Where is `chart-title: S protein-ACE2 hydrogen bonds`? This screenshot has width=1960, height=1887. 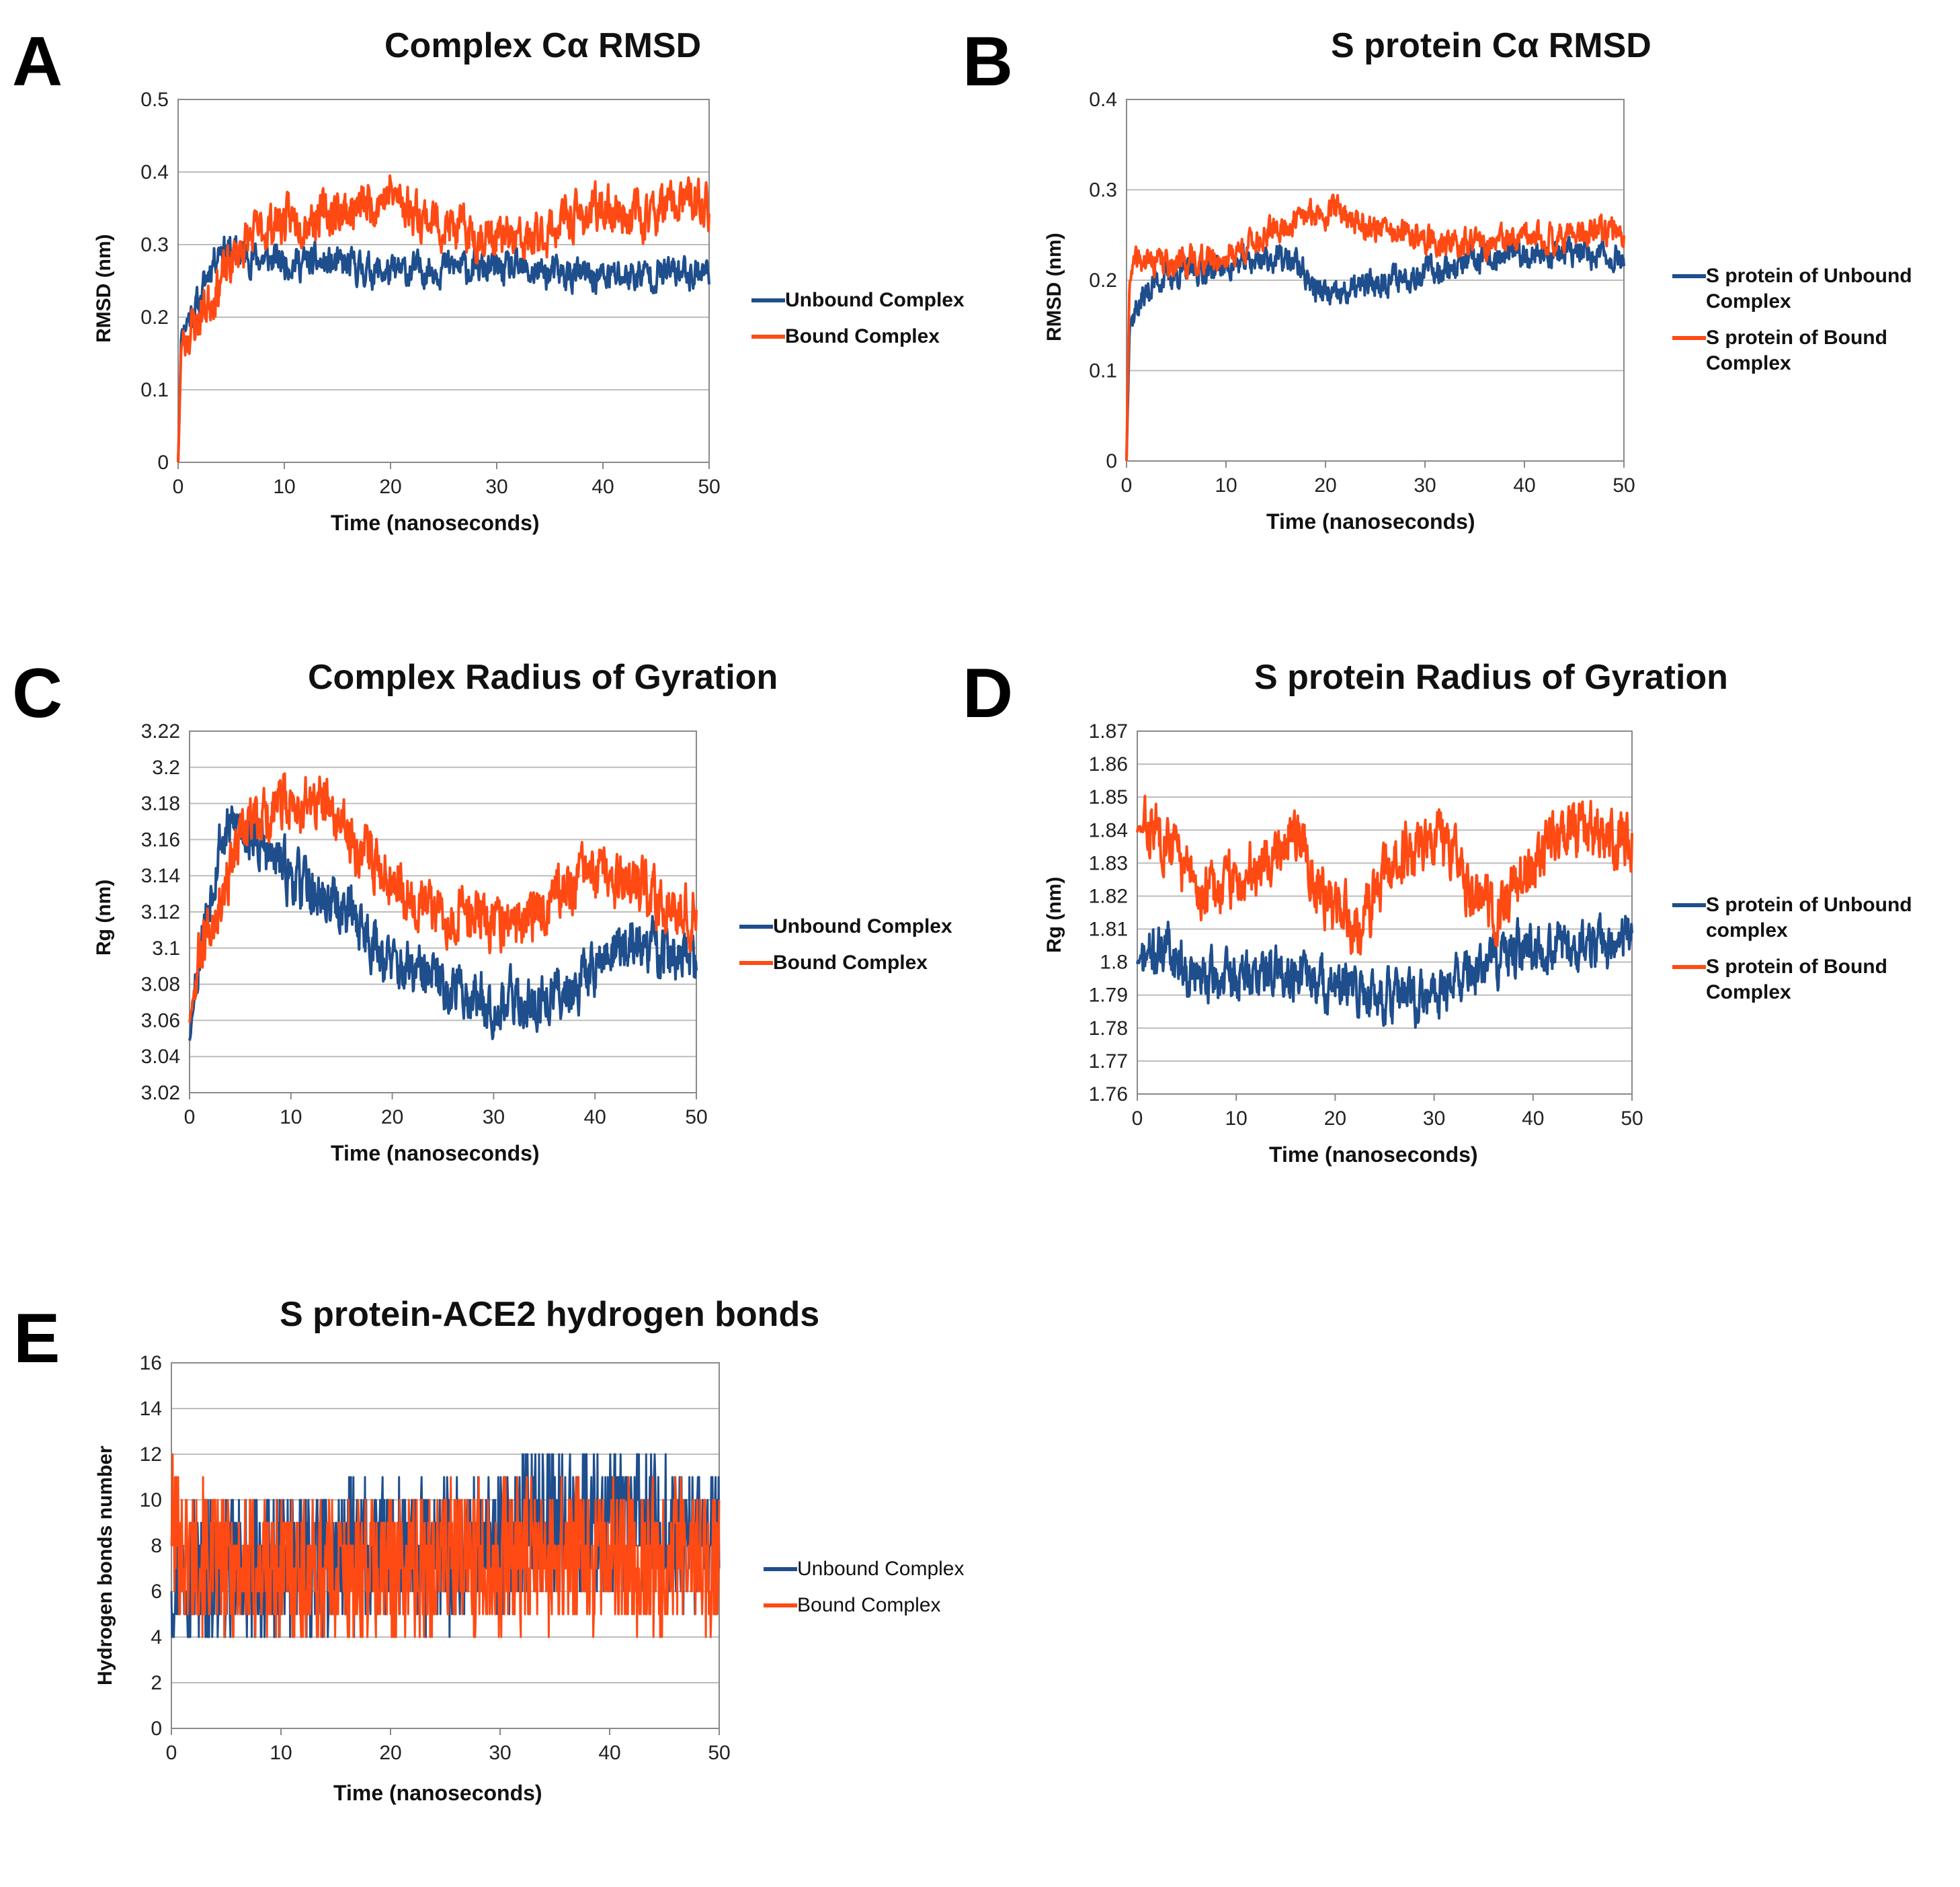 chart-title: S protein-ACE2 hydrogen bonds is located at coordinates (550, 1315).